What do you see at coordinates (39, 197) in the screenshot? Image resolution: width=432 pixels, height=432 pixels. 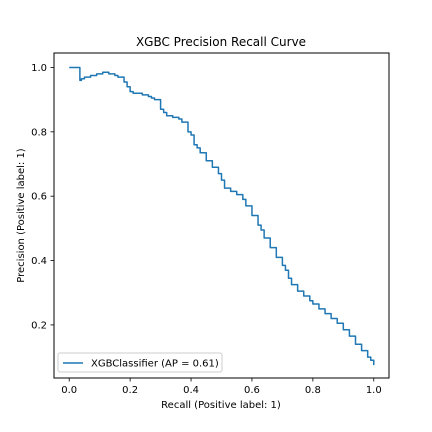 I see `y-tick-label: 0.6` at bounding box center [39, 197].